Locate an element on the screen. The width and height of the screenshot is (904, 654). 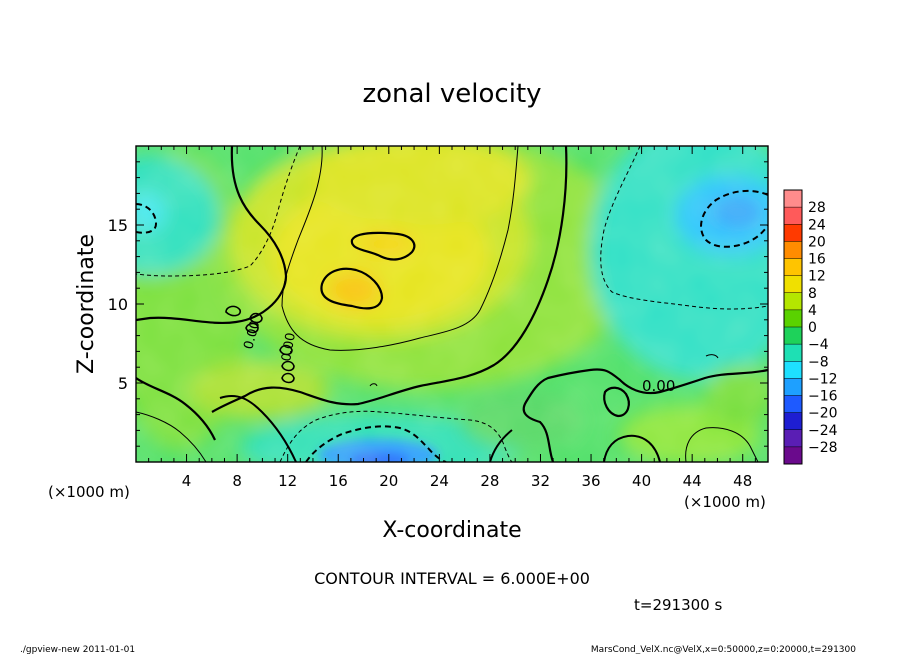
x-tick-label: 8 is located at coordinates (237, 481).